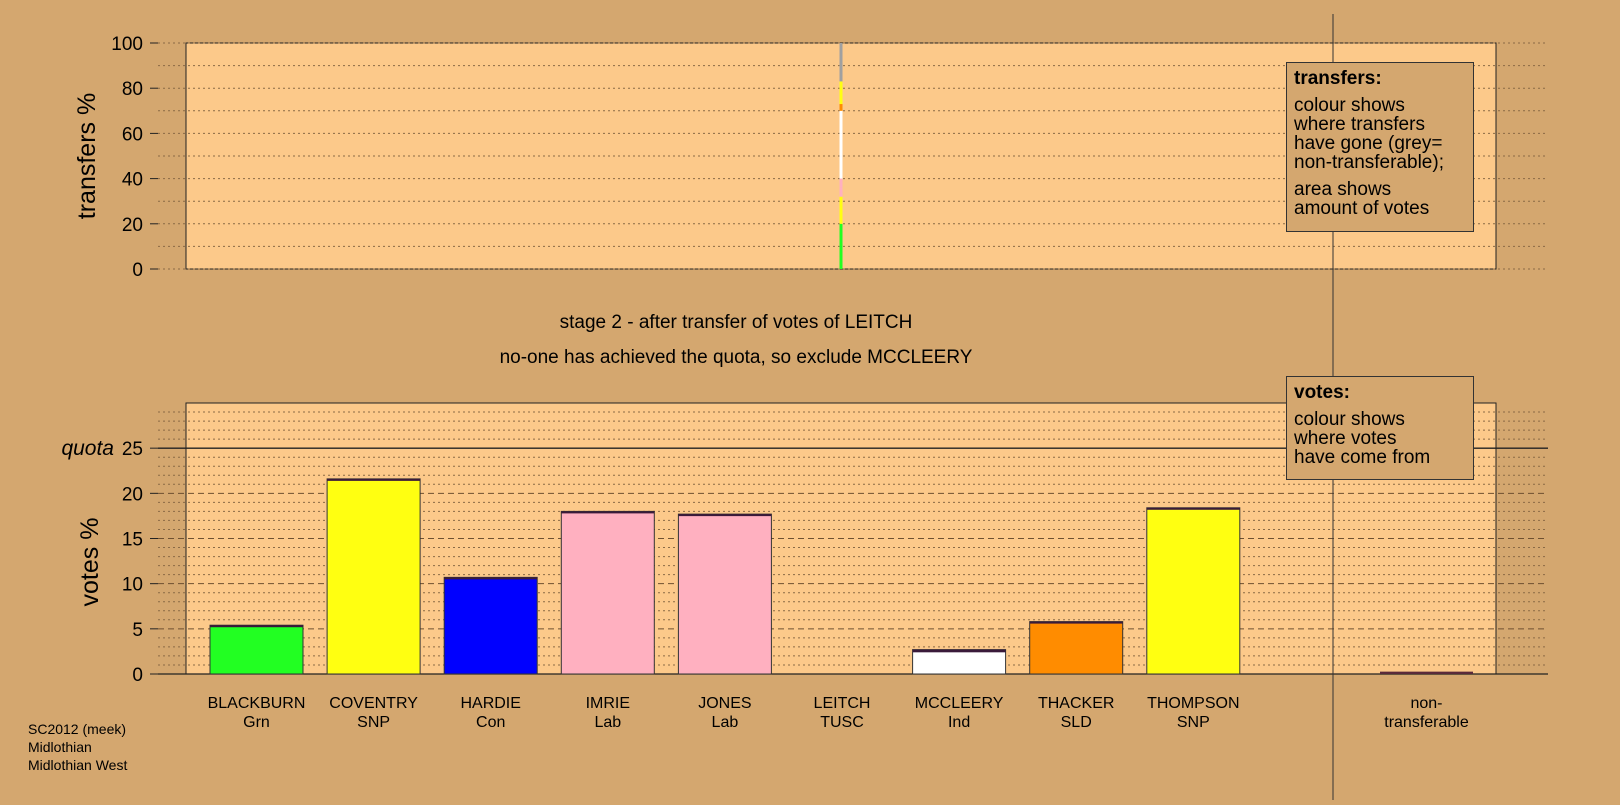 This screenshot has height=805, width=1620. Describe the element at coordinates (1426, 703) in the screenshot. I see `nontransferable-label: non-` at that location.